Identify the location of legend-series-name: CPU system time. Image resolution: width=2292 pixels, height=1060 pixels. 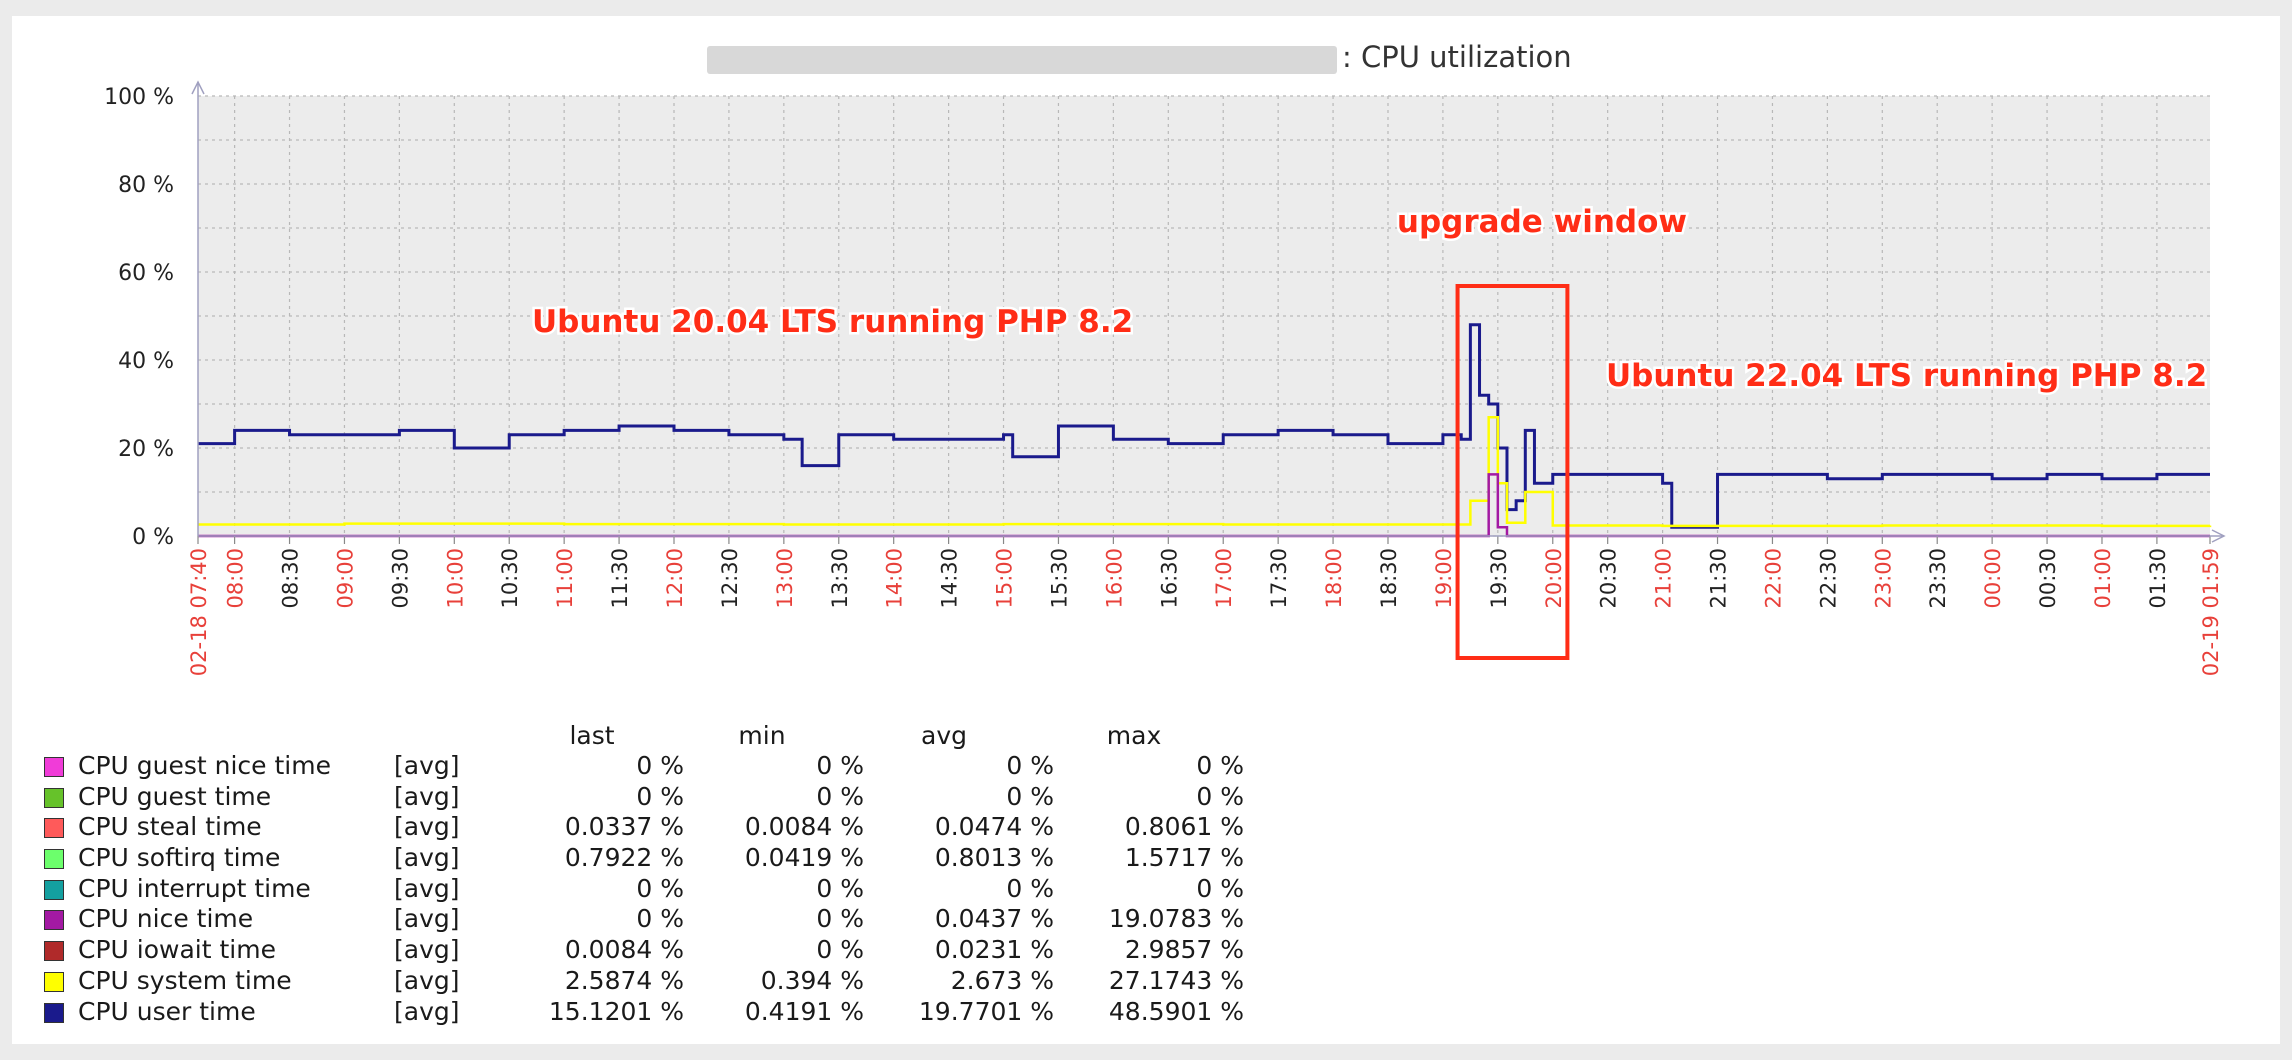
(185, 980).